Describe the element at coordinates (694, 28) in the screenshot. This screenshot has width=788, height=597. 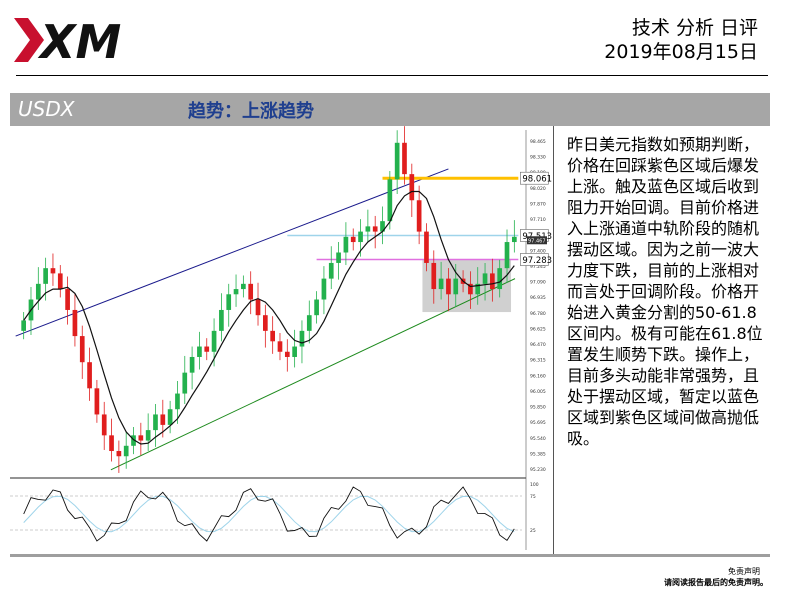
I see `report-title: 技术 分析 日评` at that location.